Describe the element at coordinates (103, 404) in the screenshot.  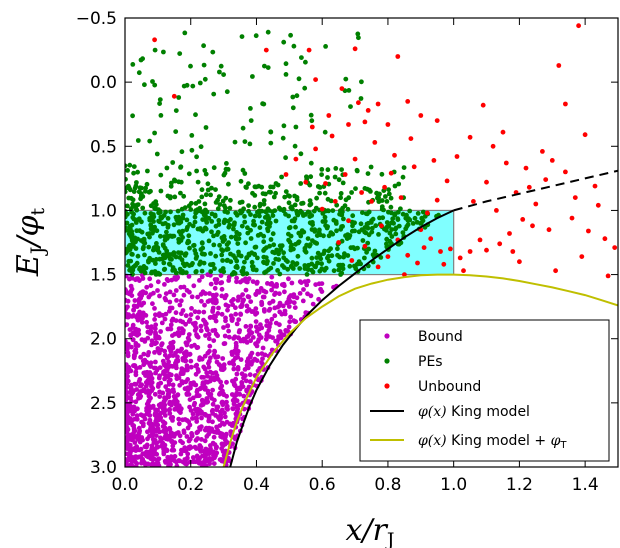
I see `y-tick-label: 2.5` at that location.